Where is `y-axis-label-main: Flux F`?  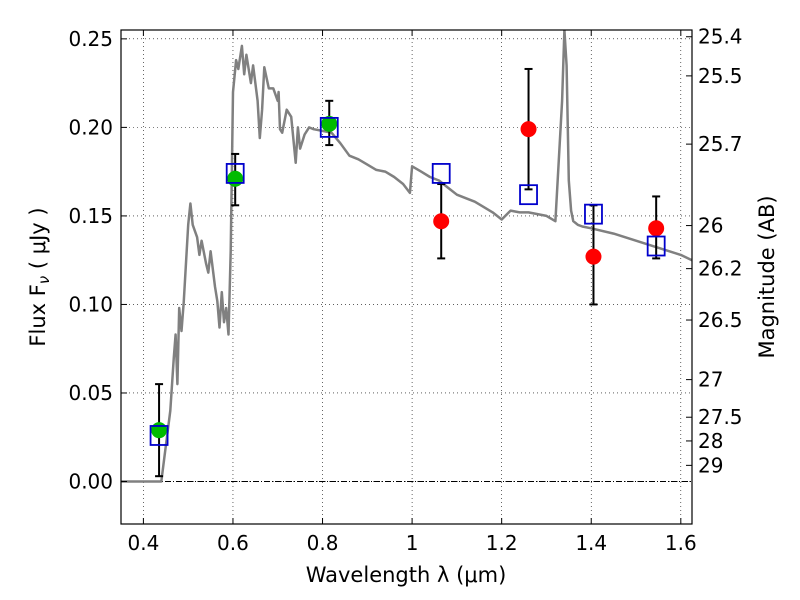 y-axis-label-main: Flux F is located at coordinates (38, 315).